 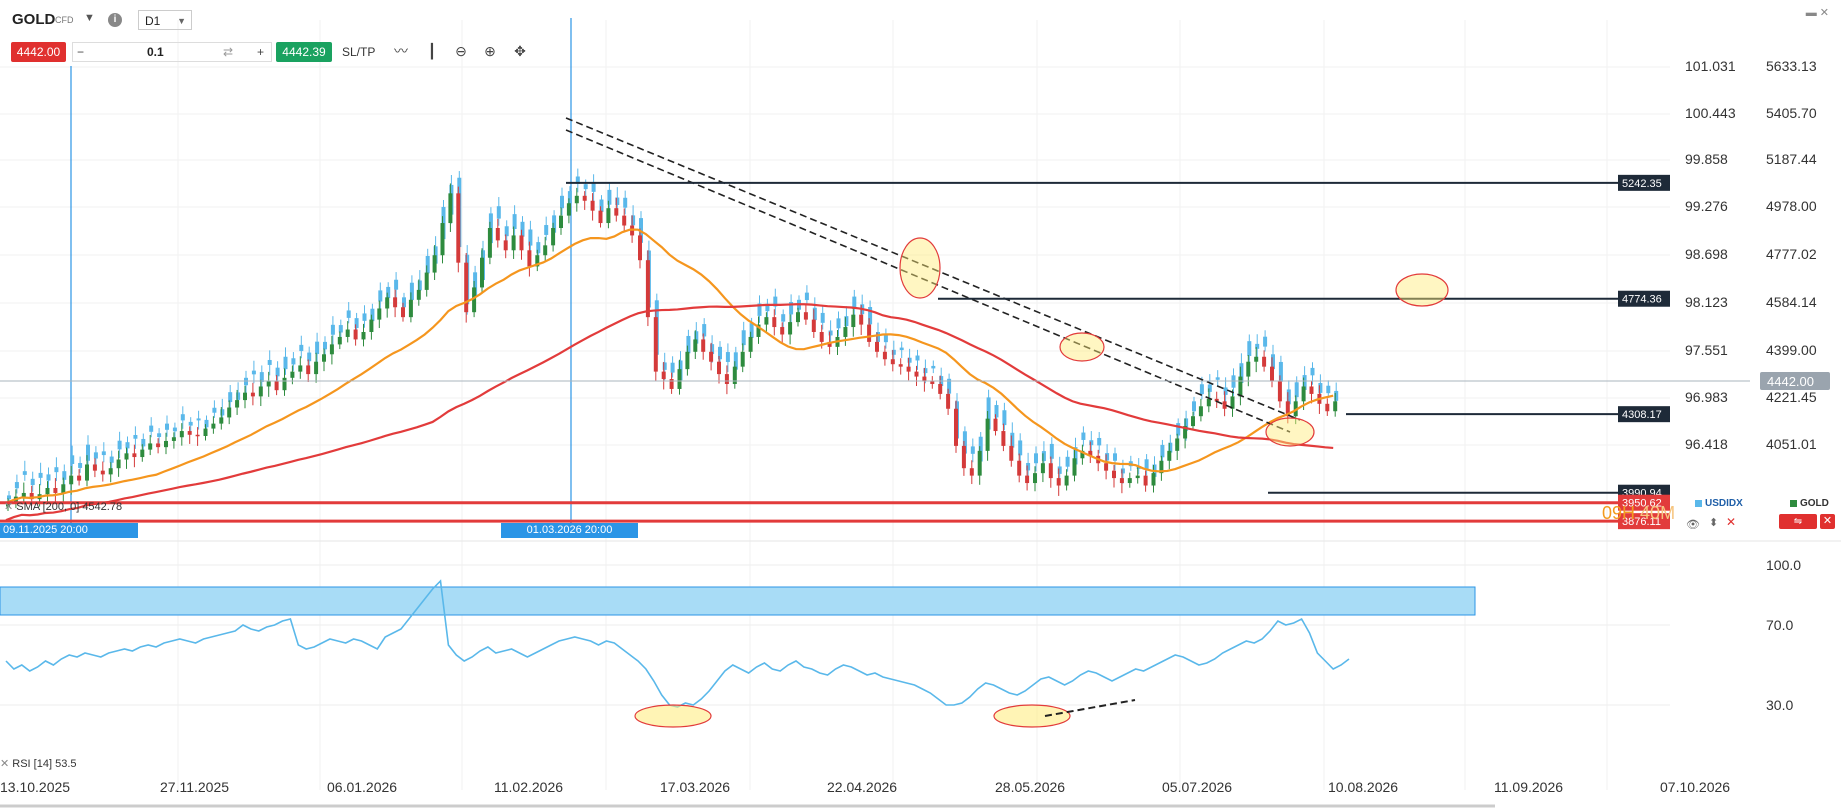 I want to click on crosshair-icon: ✥, so click(x=520, y=51).